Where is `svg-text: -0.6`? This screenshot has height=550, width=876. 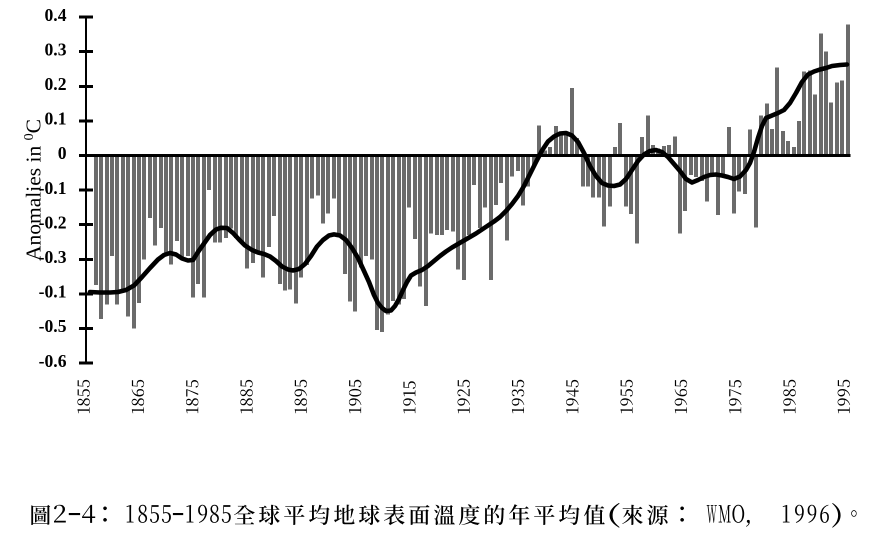
svg-text: -0.6 is located at coordinates (53, 361).